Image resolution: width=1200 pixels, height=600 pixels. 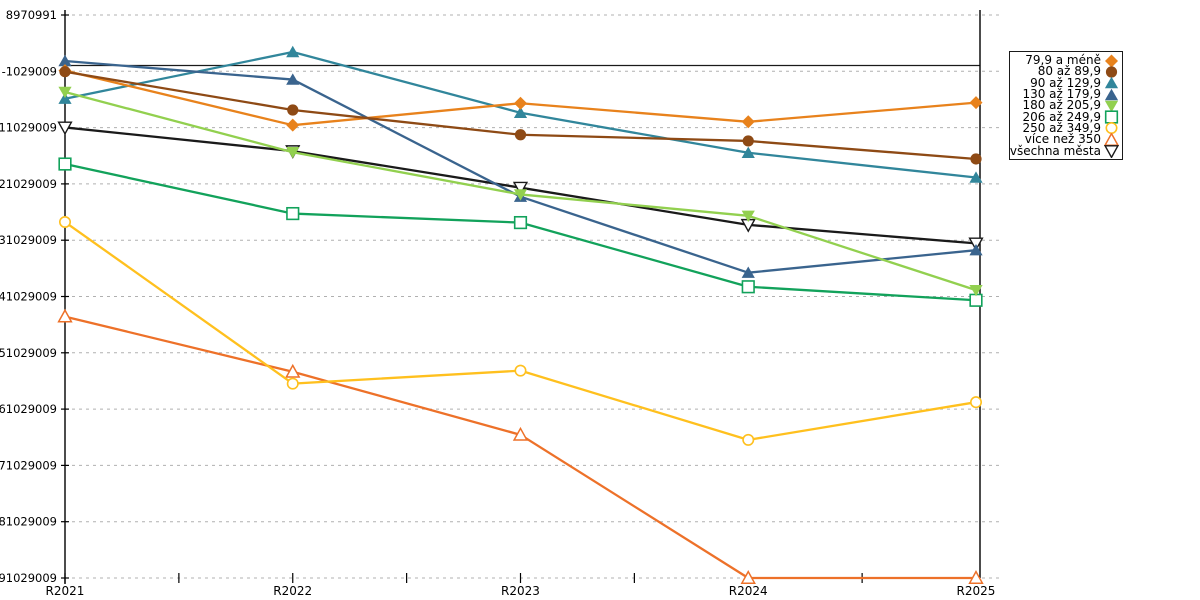 What do you see at coordinates (1061, 116) in the screenshot?
I see `legend-item-label: 206 až 249,9` at bounding box center [1061, 116].